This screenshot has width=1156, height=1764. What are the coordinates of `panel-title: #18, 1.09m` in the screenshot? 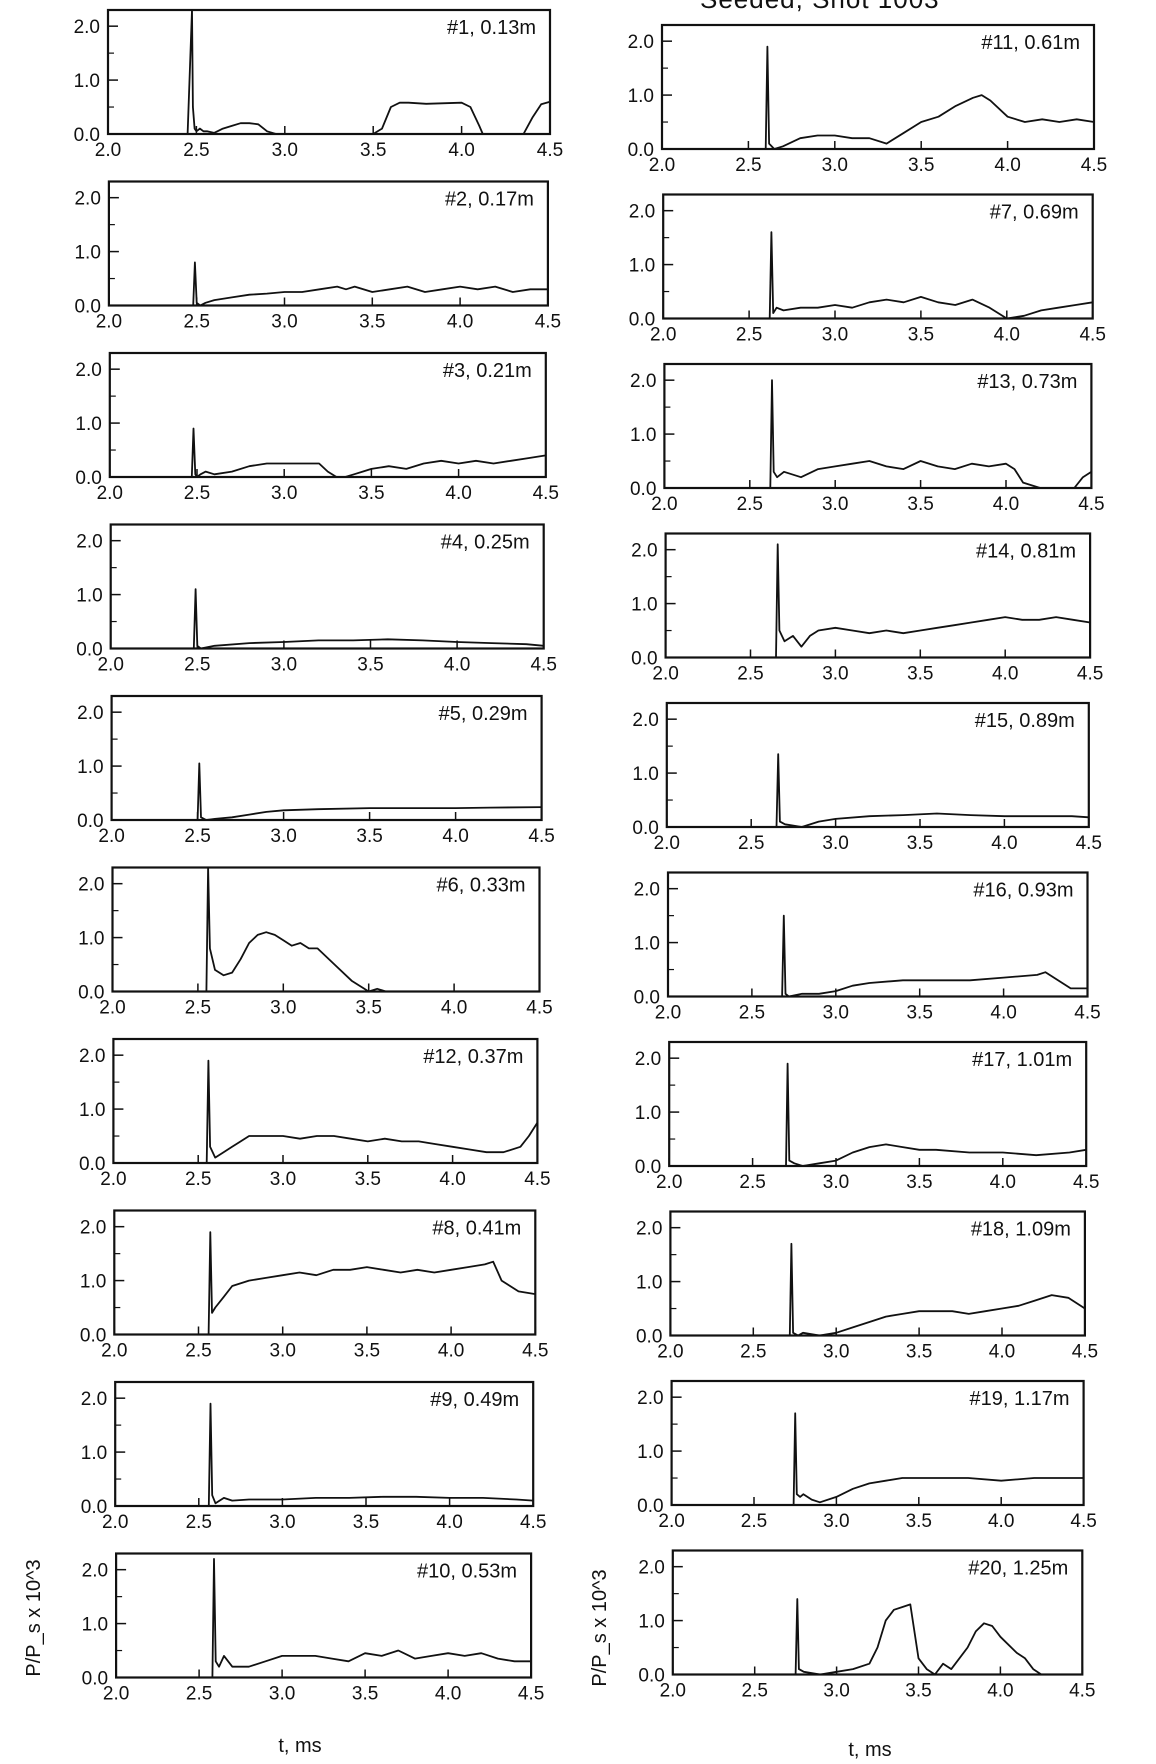 It's located at (1021, 1230).